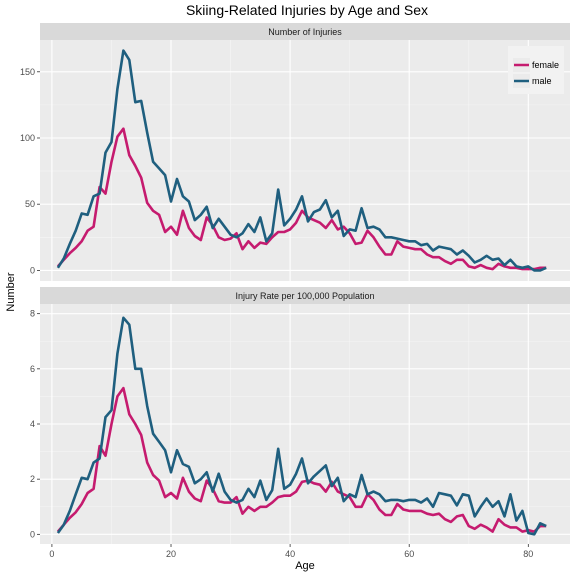 Image resolution: width=576 pixels, height=576 pixels. I want to click on chart-title: Skiing-Related Injuries by Age and Sex, so click(307, 10).